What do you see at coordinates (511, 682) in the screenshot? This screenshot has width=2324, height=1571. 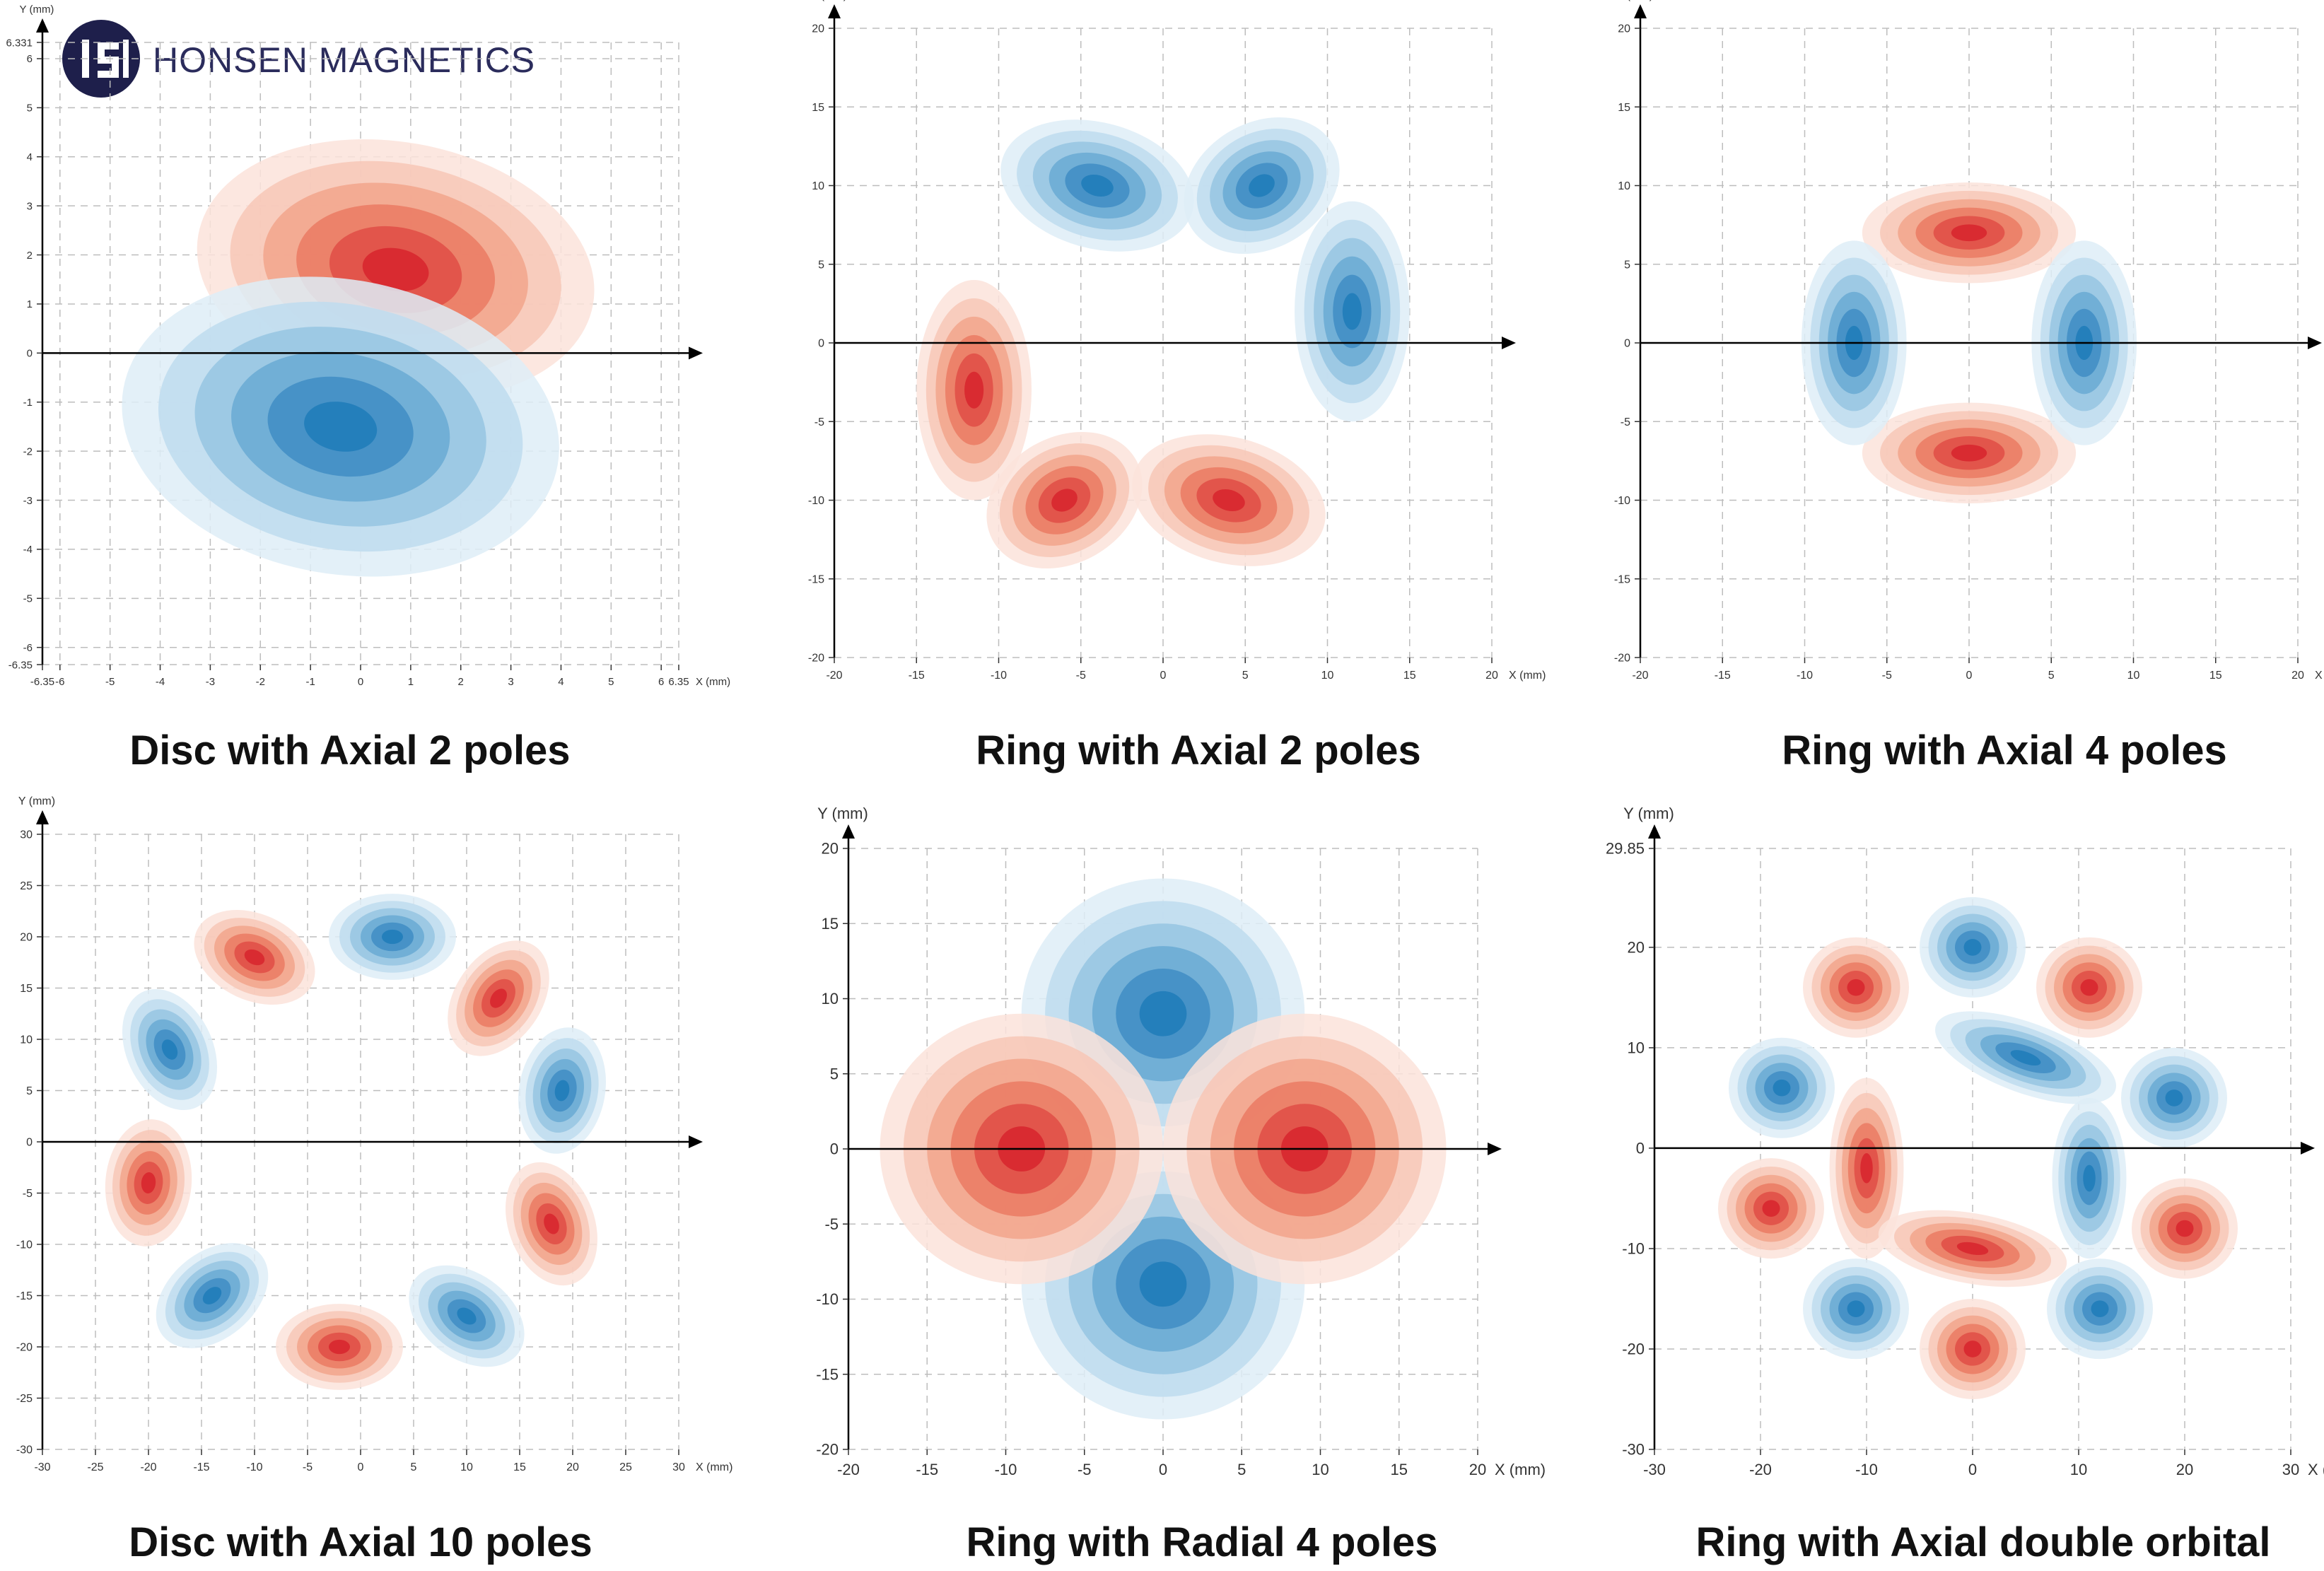 I see `x-tick-label: 3` at bounding box center [511, 682].